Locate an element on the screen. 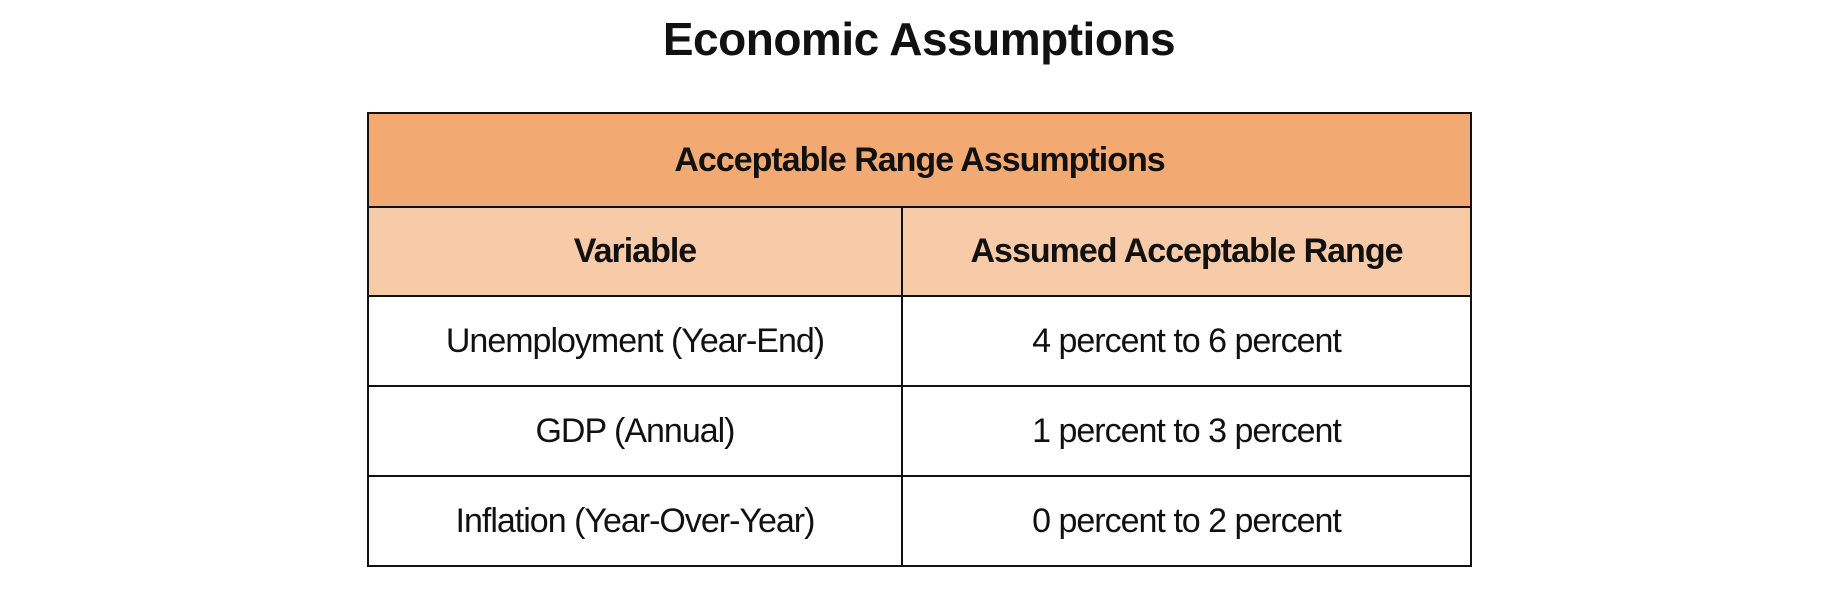 The width and height of the screenshot is (1838, 607). table-cell: Inflation (Year-Over-Year) is located at coordinates (635, 521).